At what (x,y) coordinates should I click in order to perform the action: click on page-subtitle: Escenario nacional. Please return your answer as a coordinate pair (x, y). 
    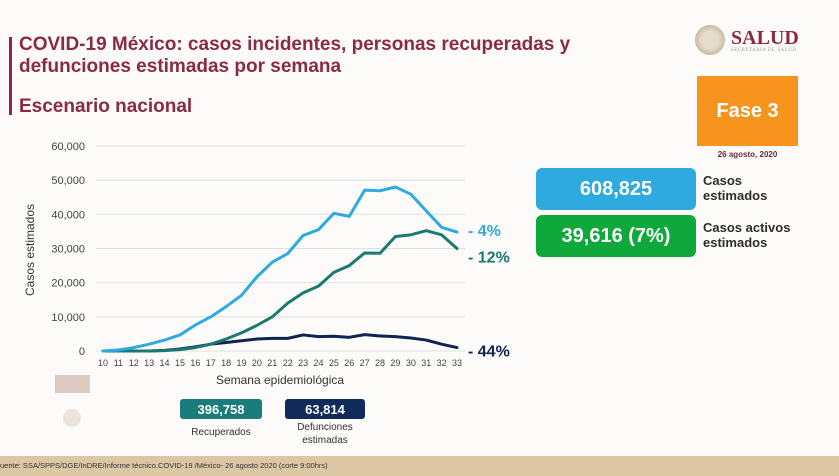
    Looking at the image, I should click on (106, 106).